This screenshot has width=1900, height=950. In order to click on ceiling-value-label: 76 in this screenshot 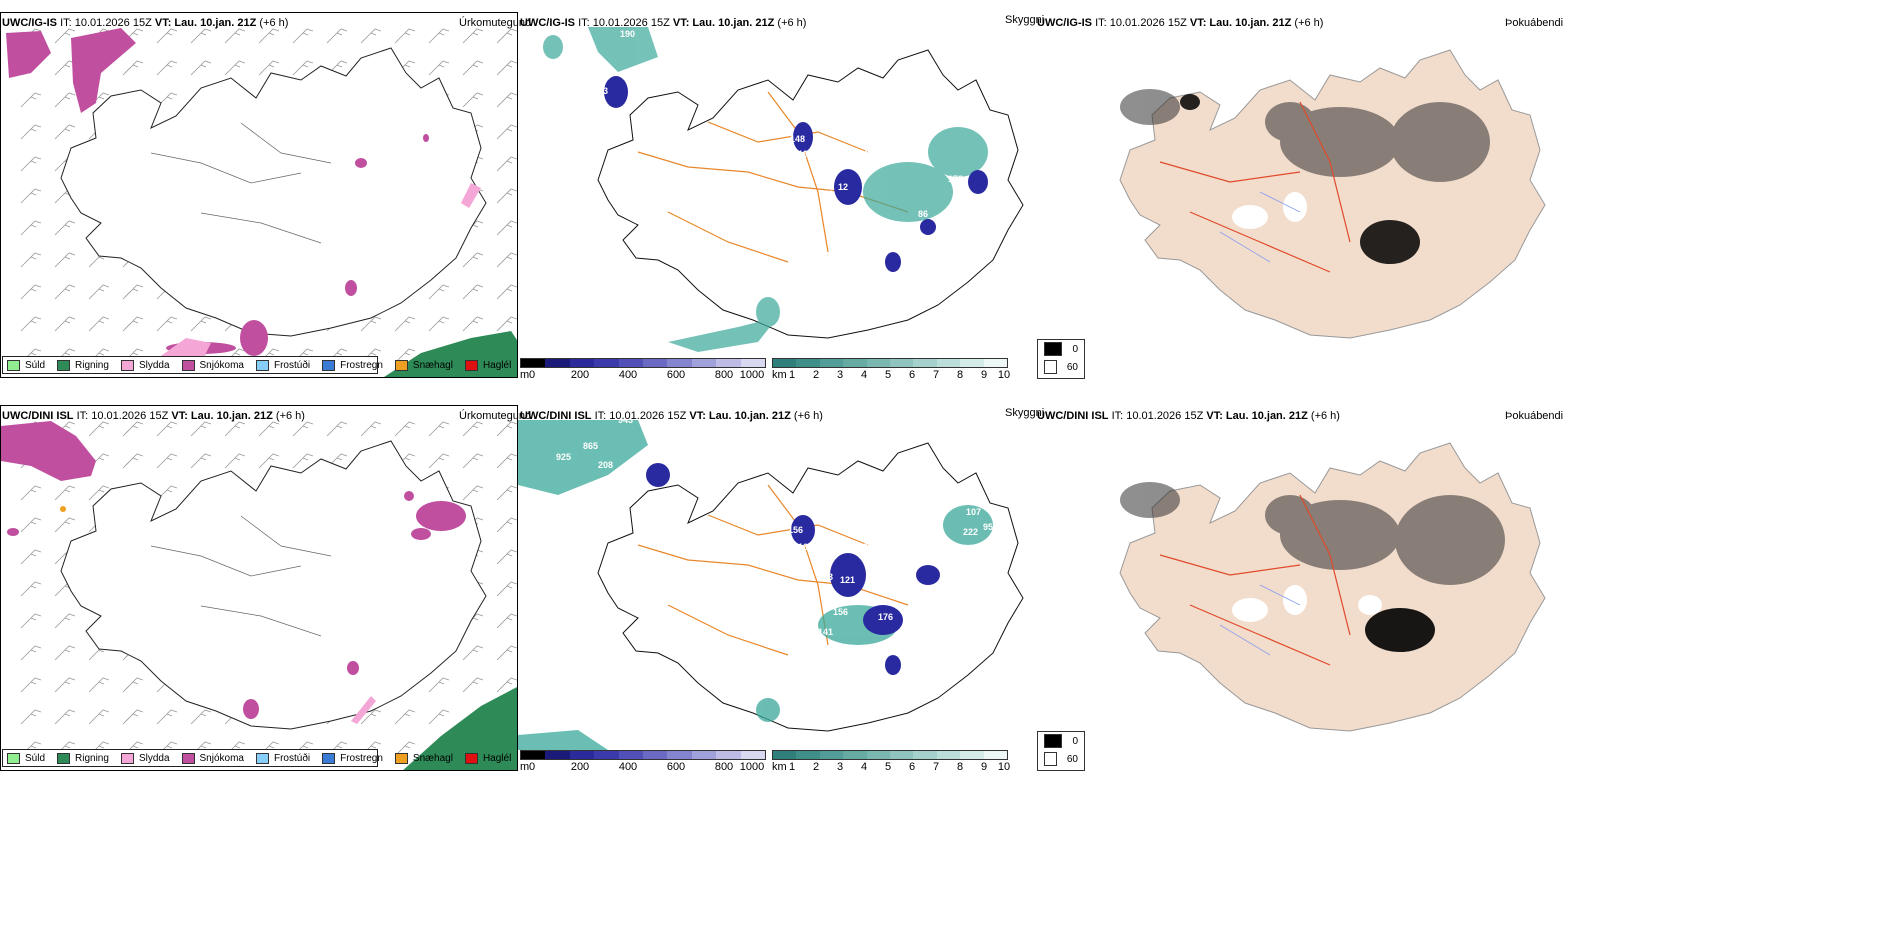, I will do `click(875, 664)`.